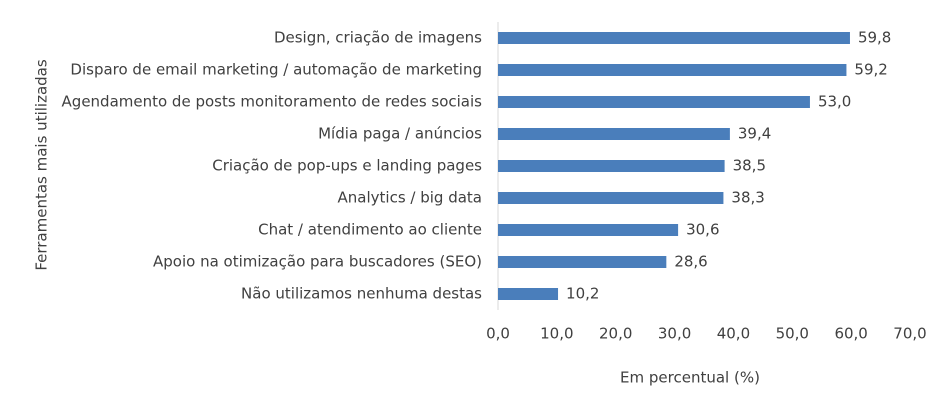 The height and width of the screenshot is (401, 945). Describe the element at coordinates (370, 230) in the screenshot. I see `y-tick-label: Chat / atendimento ao cliente` at that location.